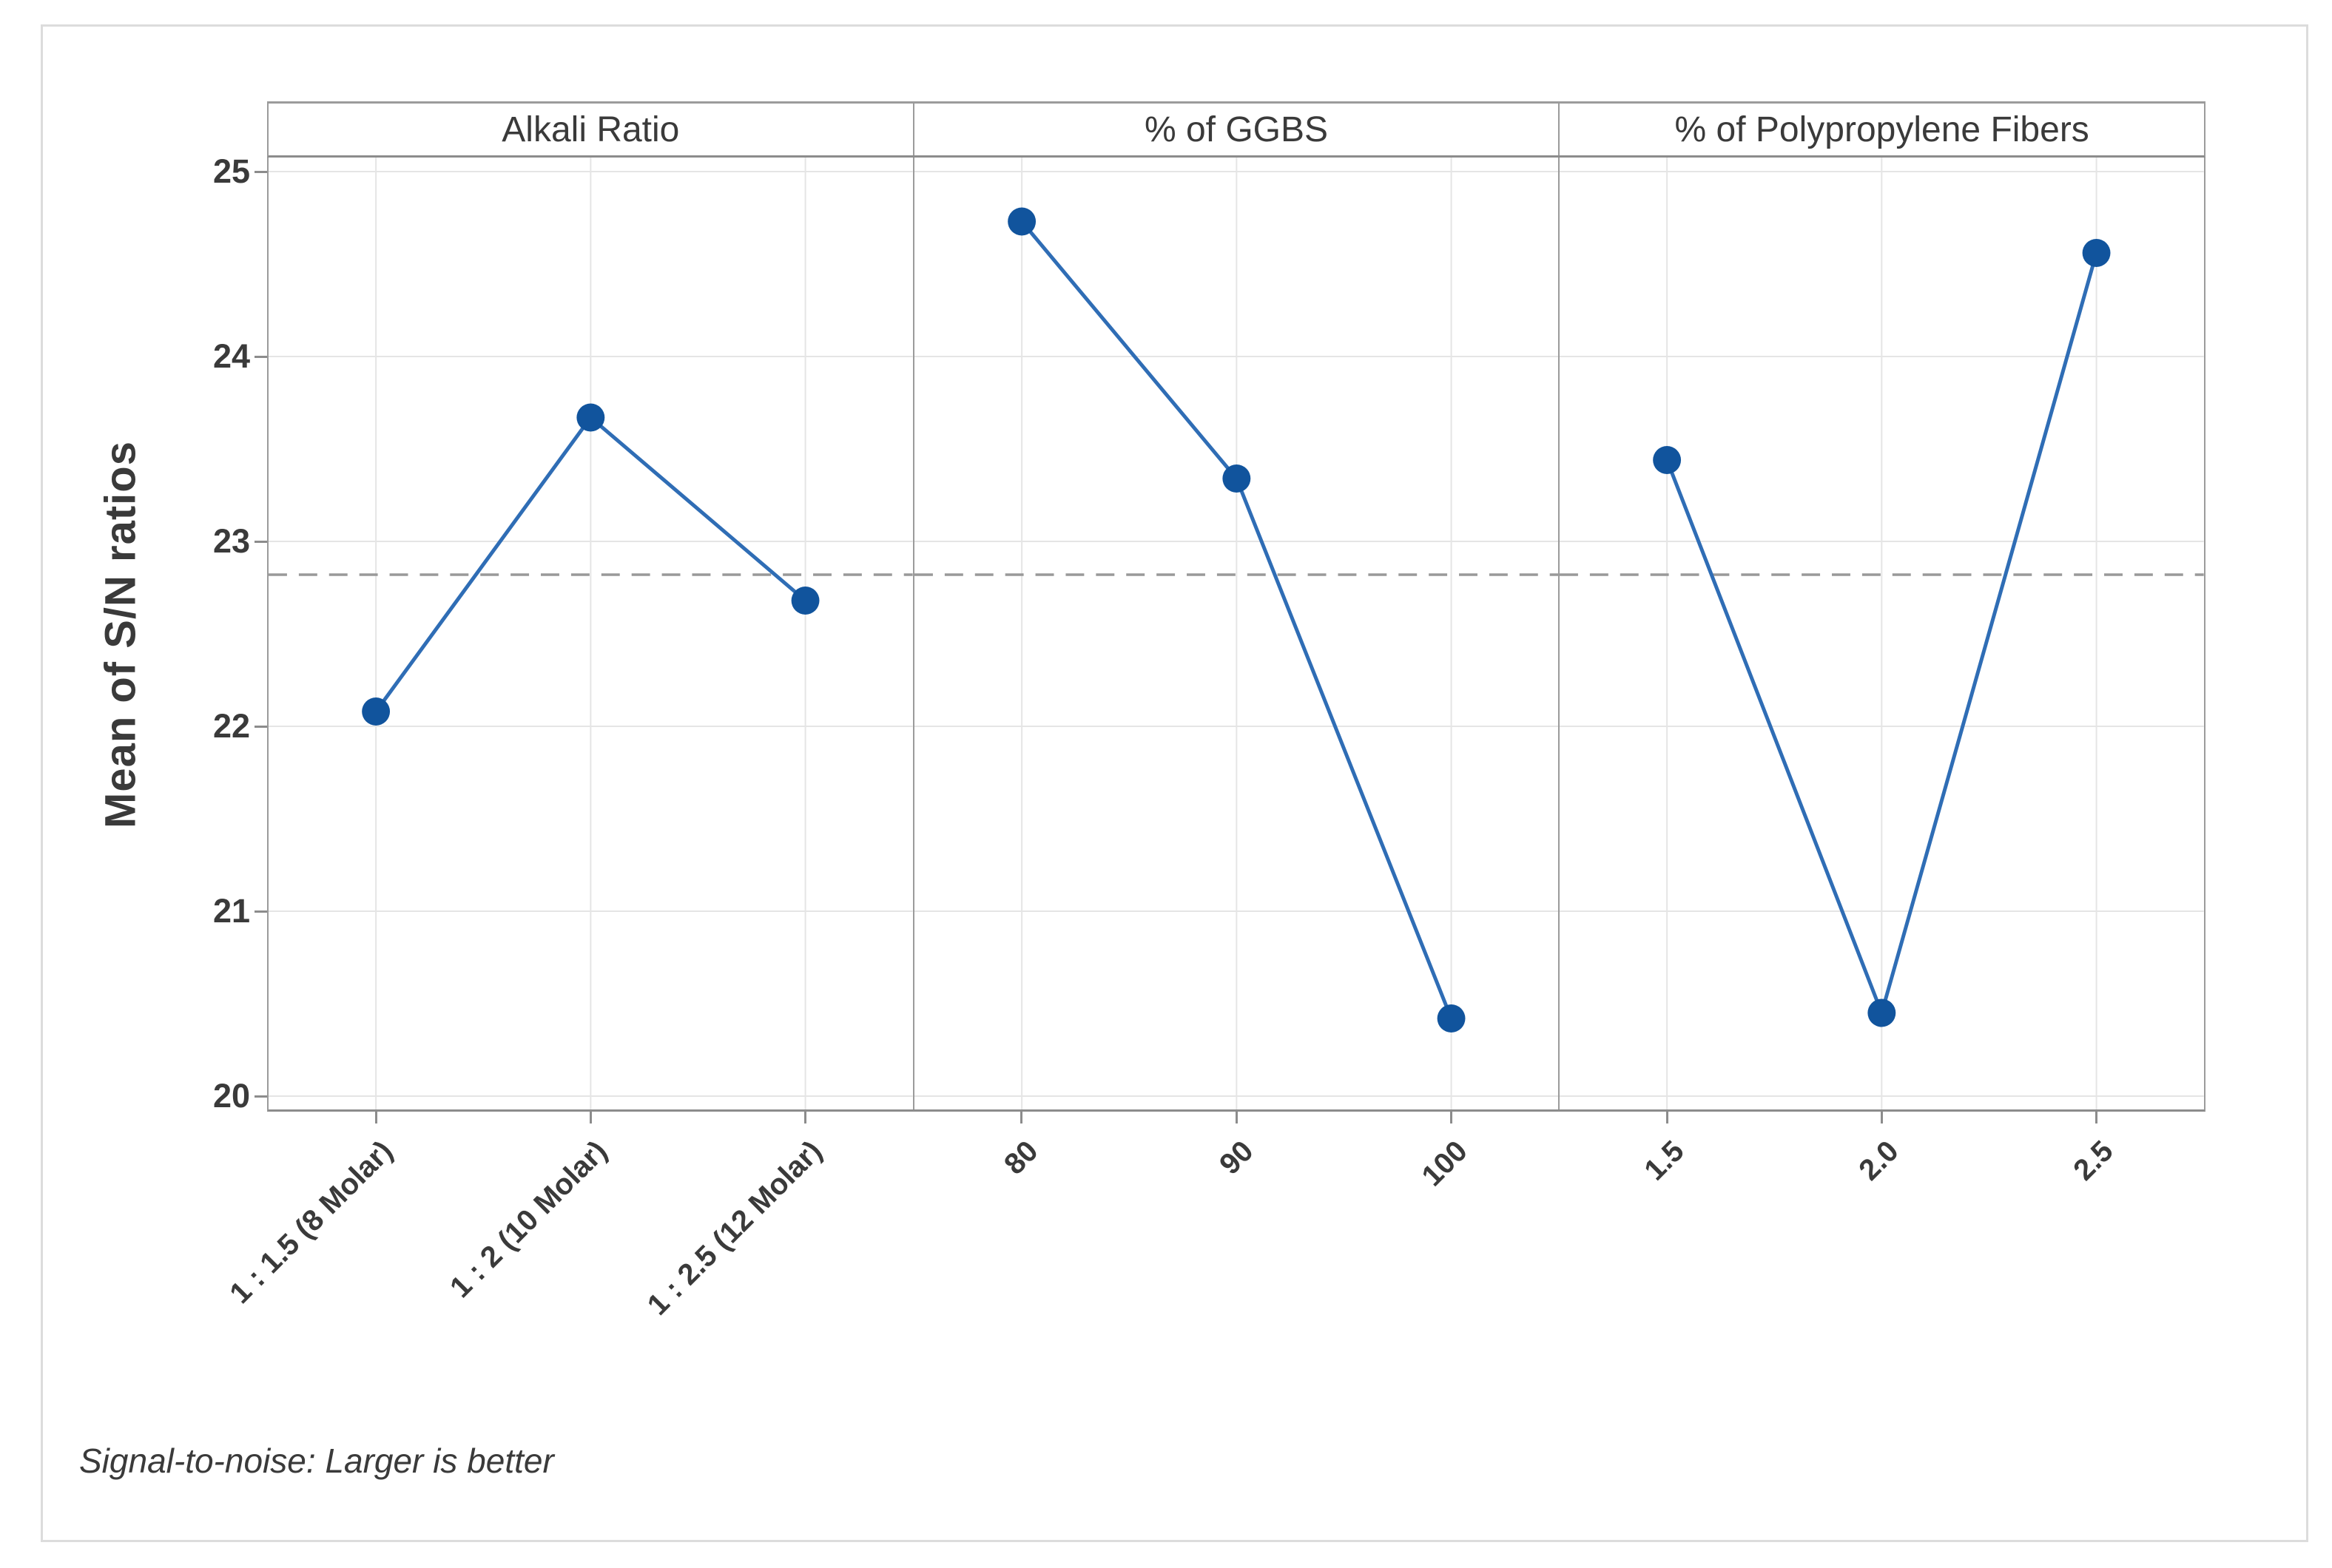 This screenshot has height=1568, width=2332. Describe the element at coordinates (231, 541) in the screenshot. I see `y-tick-label: 23` at that location.